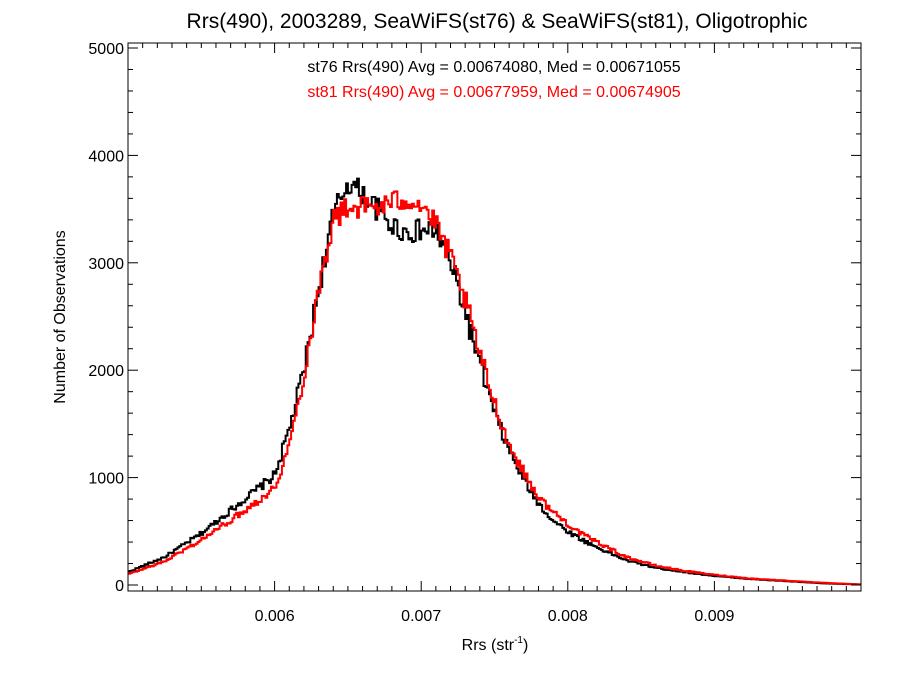  Describe the element at coordinates (275, 616) in the screenshot. I see `x-tick-label: 0.006` at that location.